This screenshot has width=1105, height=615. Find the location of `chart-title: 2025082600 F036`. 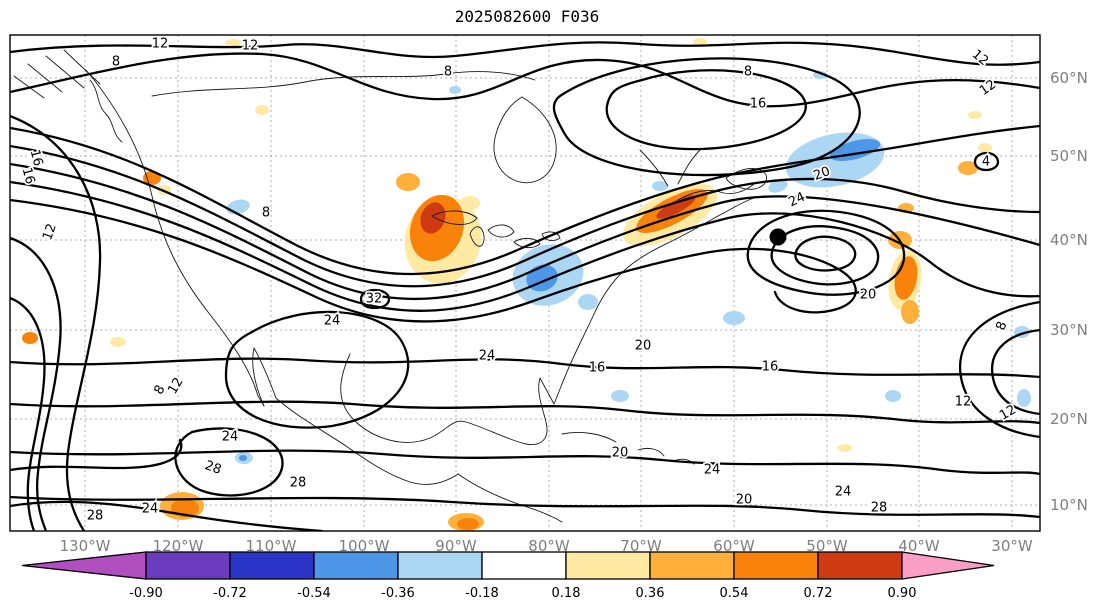

chart-title: 2025082600 F036 is located at coordinates (527, 16).